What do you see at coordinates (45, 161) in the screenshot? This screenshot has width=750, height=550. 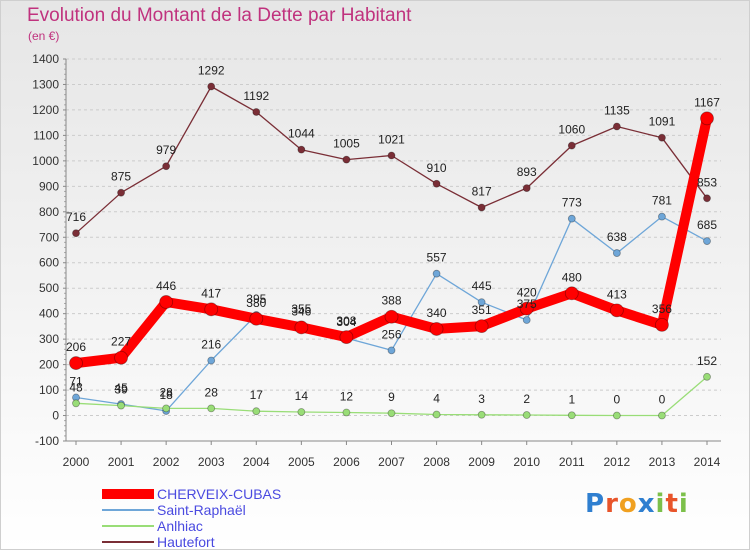 I see `y-tick-label: 1000` at bounding box center [45, 161].